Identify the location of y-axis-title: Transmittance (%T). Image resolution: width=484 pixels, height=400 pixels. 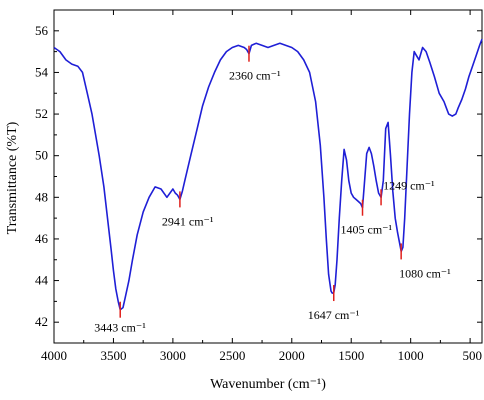
(12, 177).